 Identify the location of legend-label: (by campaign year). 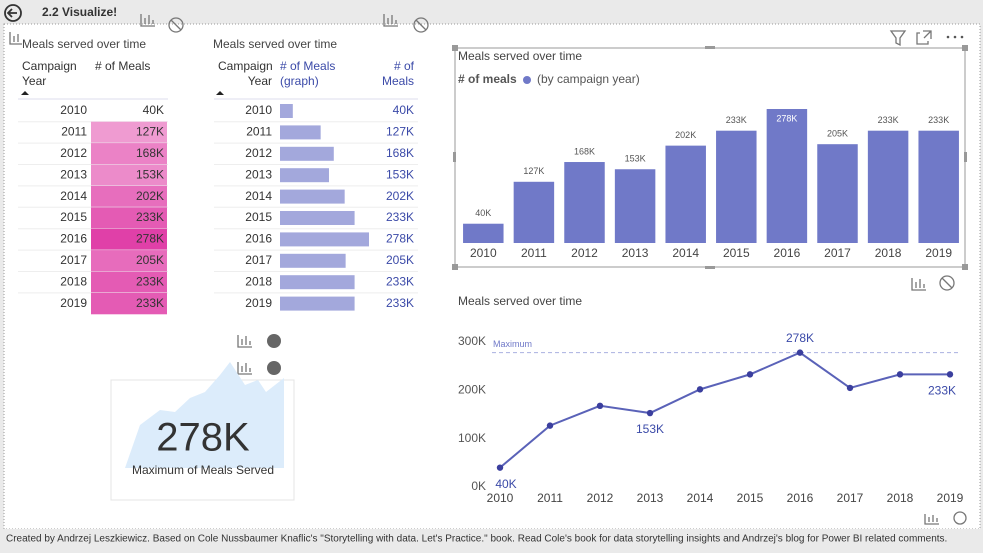
(588, 79).